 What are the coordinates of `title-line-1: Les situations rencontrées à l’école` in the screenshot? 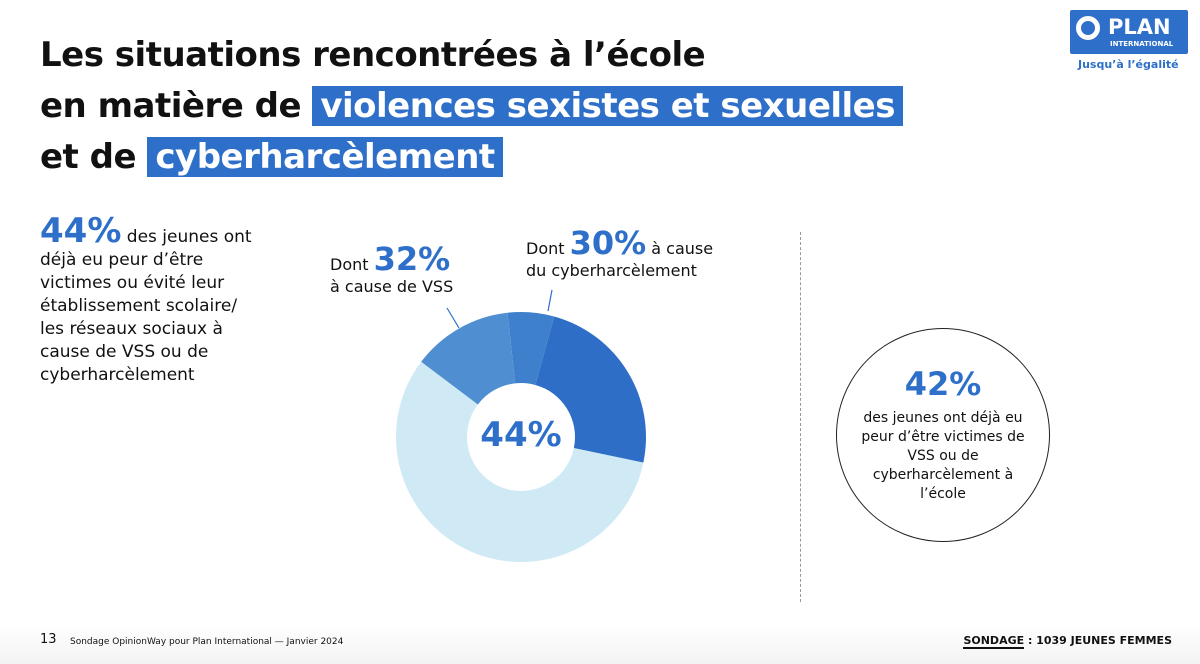 It's located at (373, 55).